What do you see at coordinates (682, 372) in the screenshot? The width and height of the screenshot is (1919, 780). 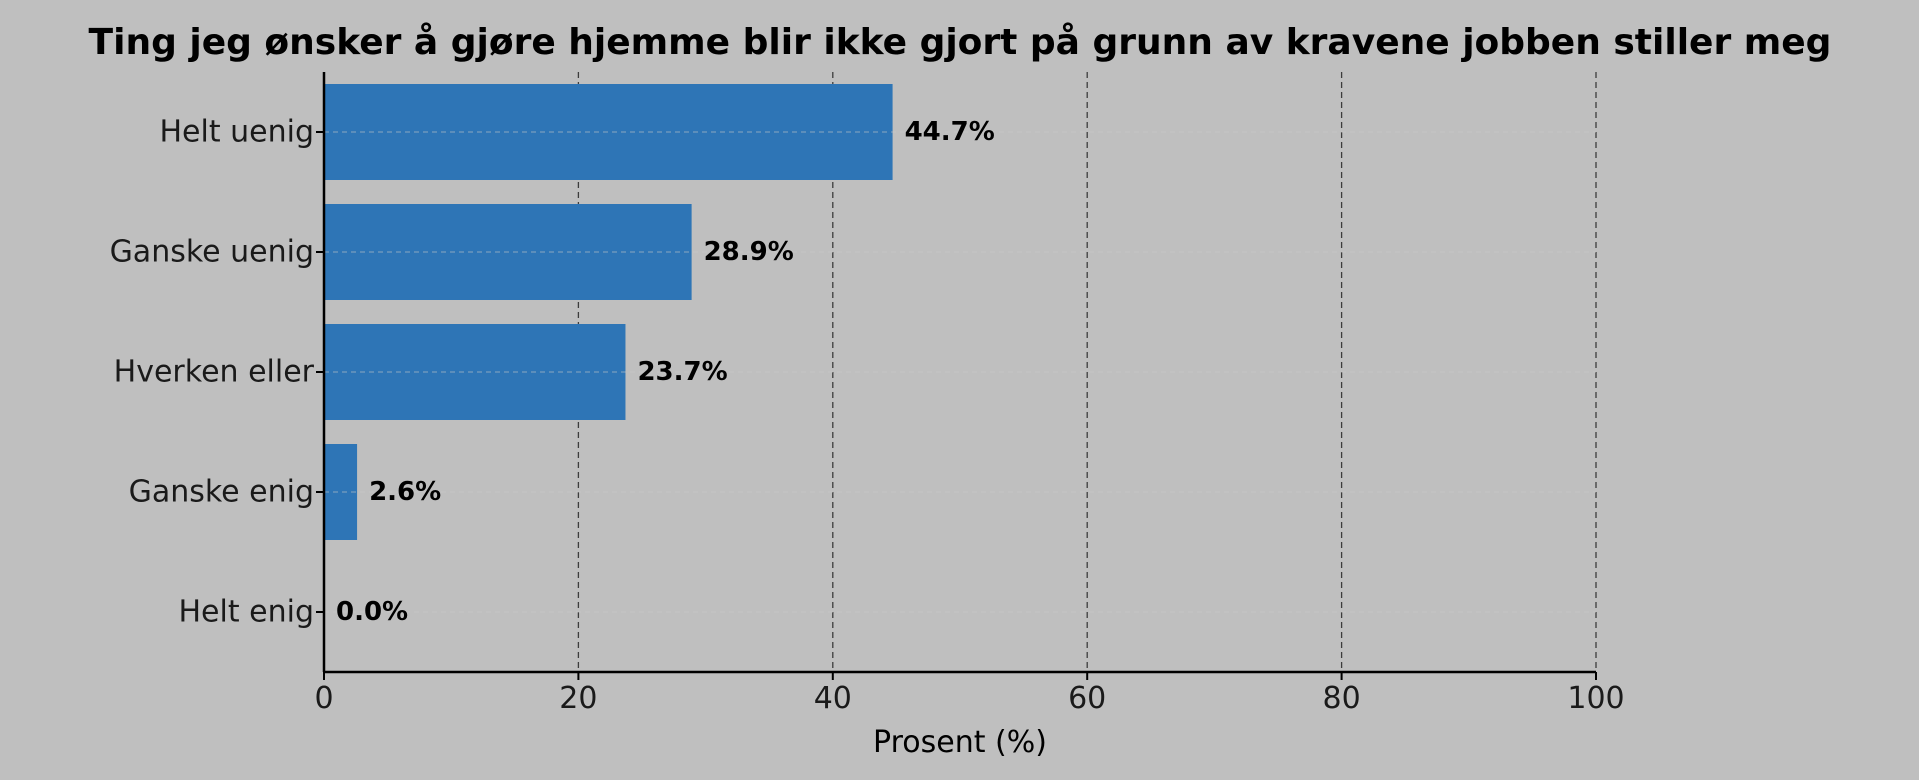 I see `value-label: 23.7%` at bounding box center [682, 372].